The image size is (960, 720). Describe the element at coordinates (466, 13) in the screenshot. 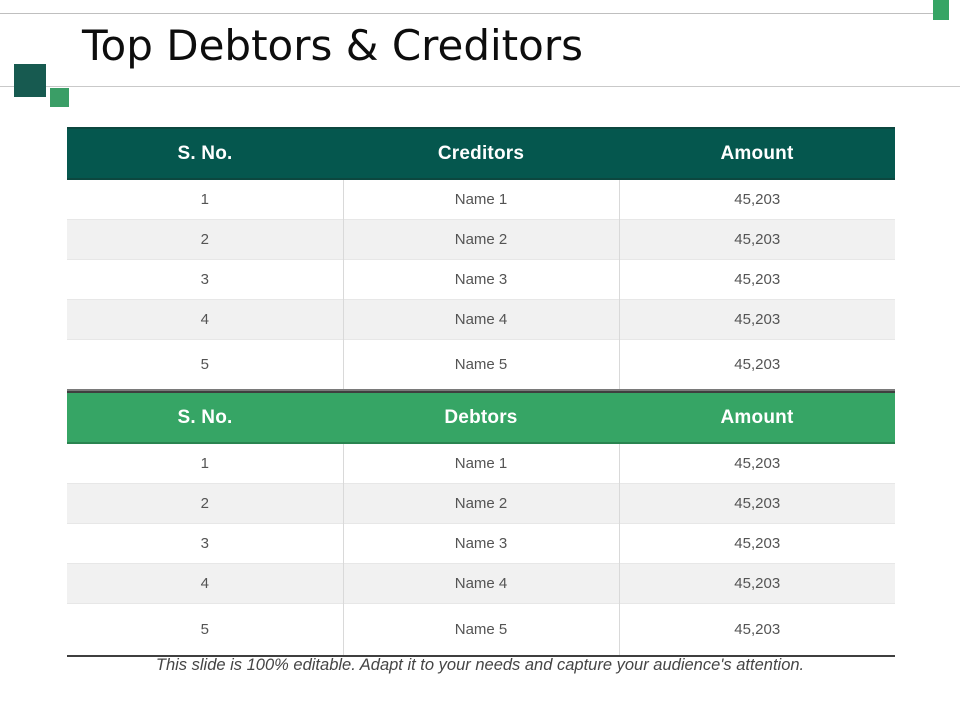

I see `top-rule` at that location.